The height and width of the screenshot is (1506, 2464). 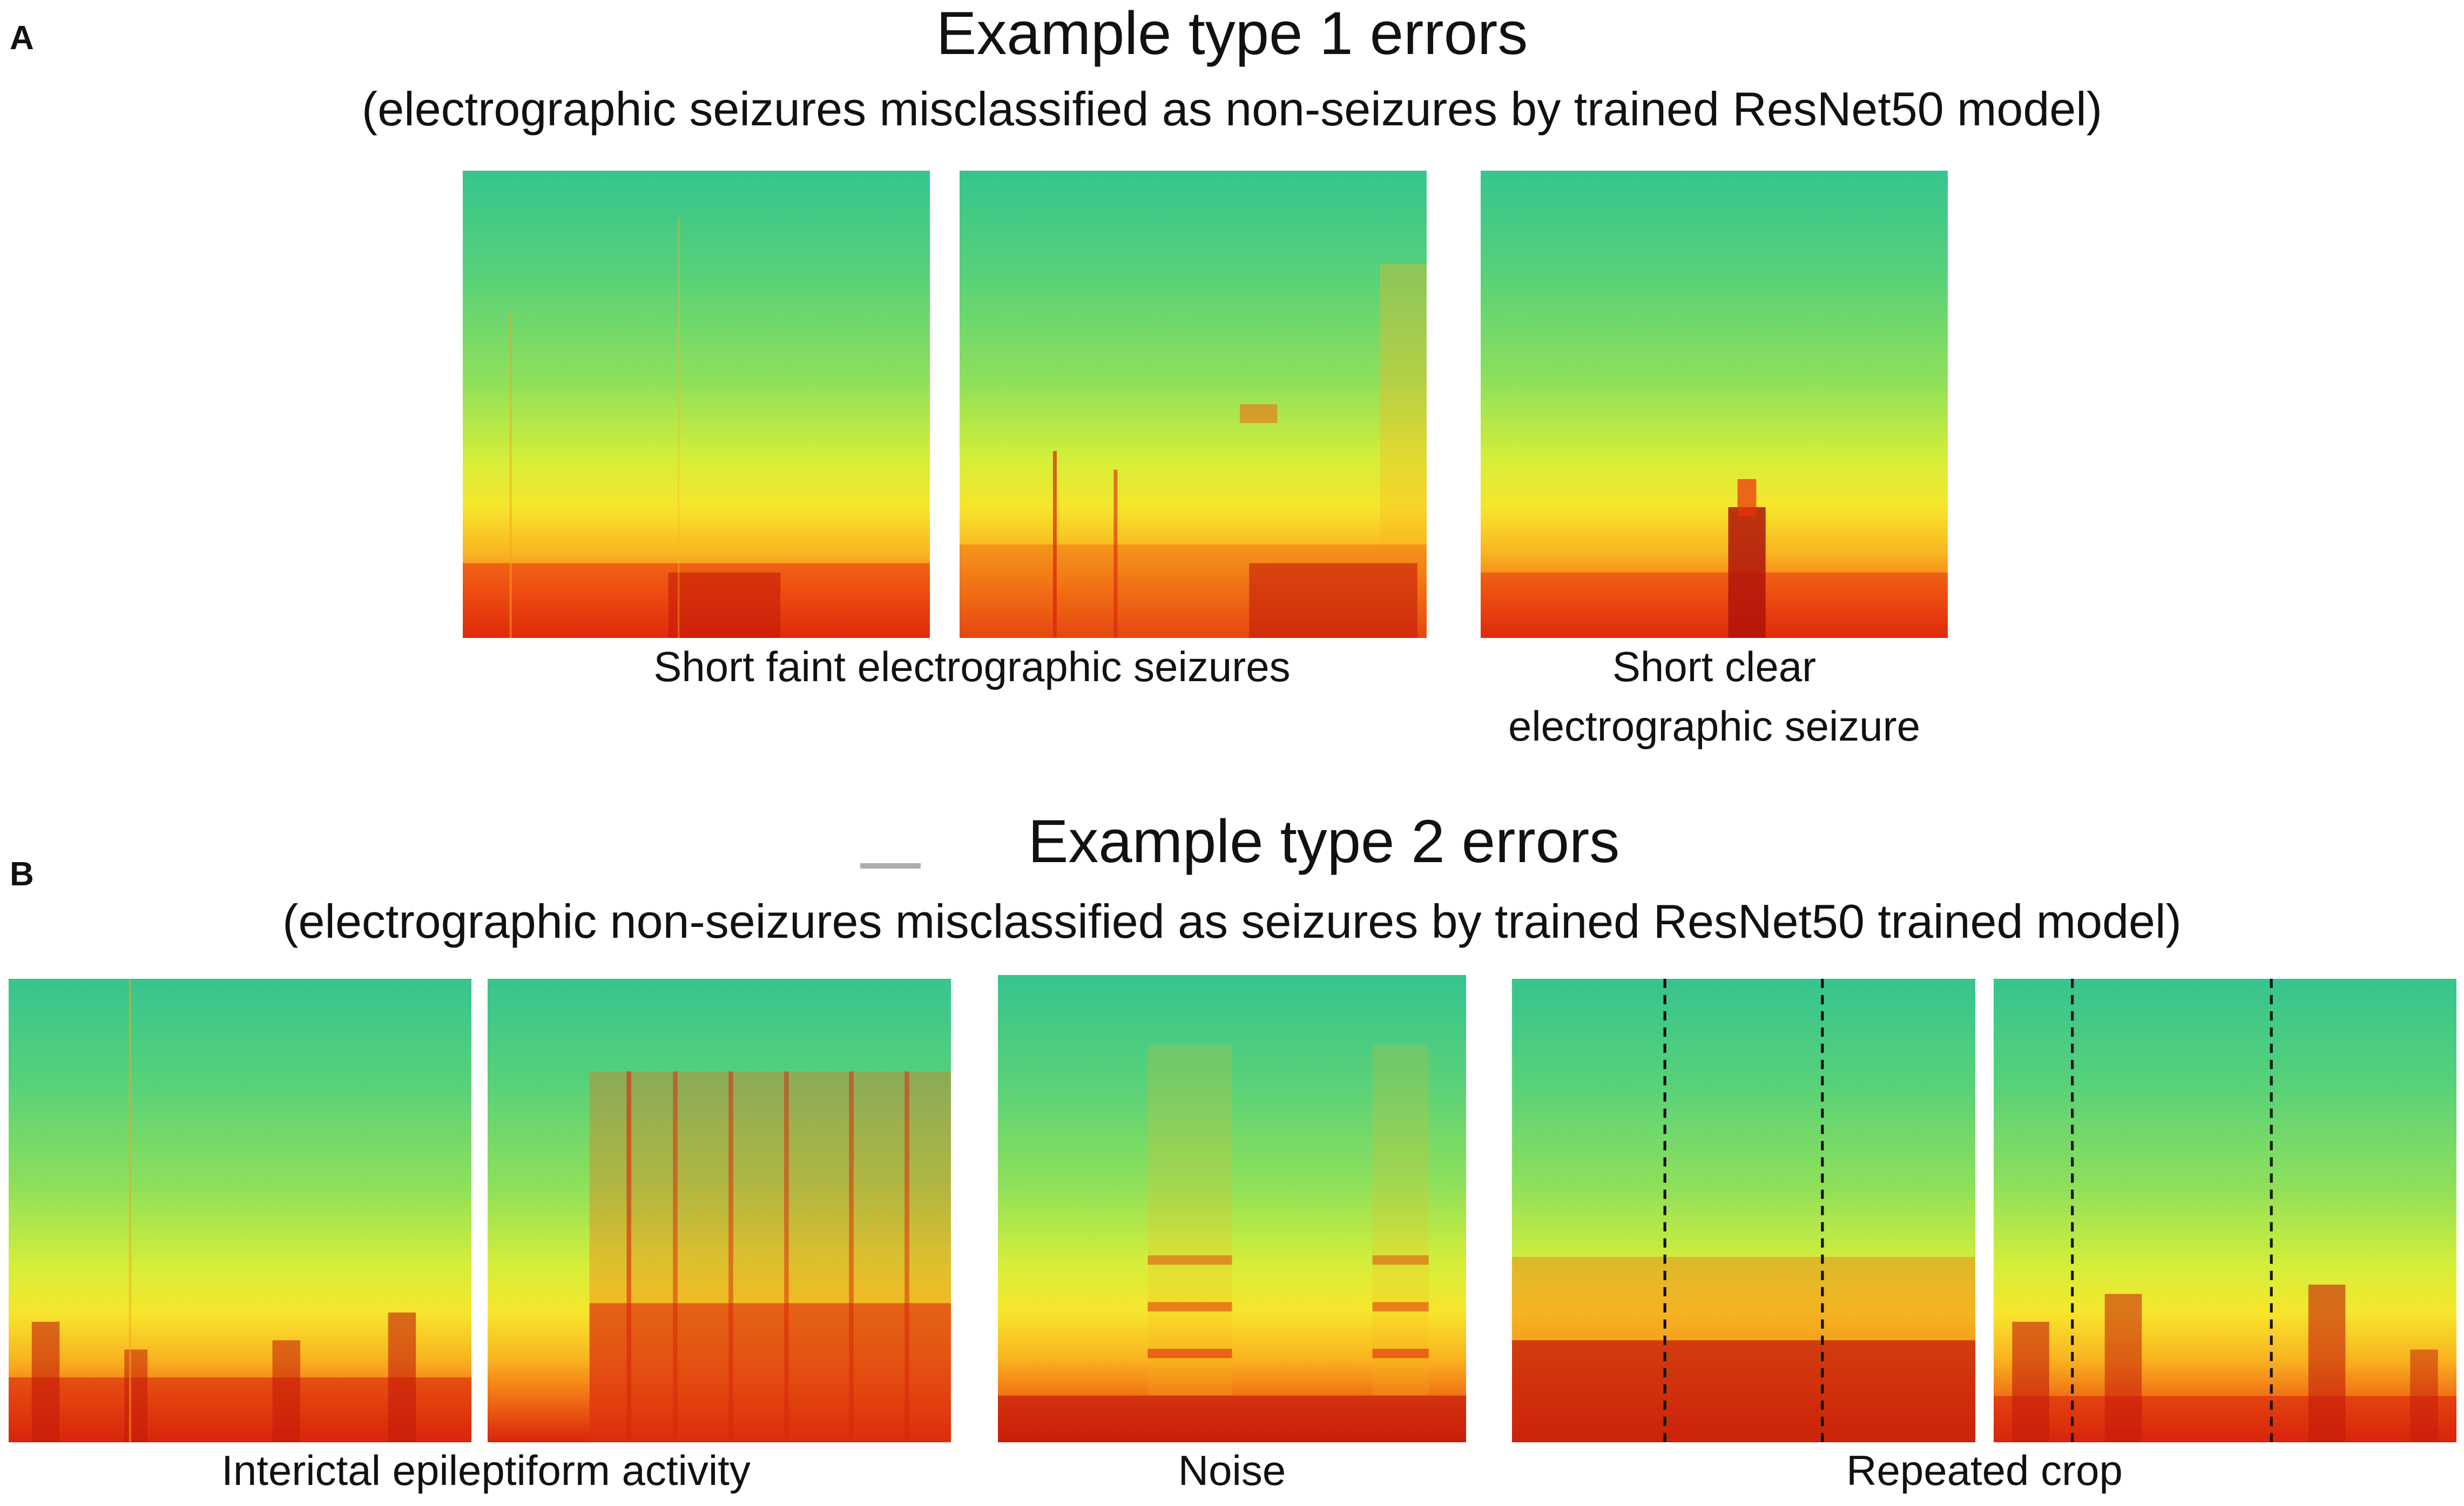 I want to click on spectrogram-b1, so click(x=240, y=1210).